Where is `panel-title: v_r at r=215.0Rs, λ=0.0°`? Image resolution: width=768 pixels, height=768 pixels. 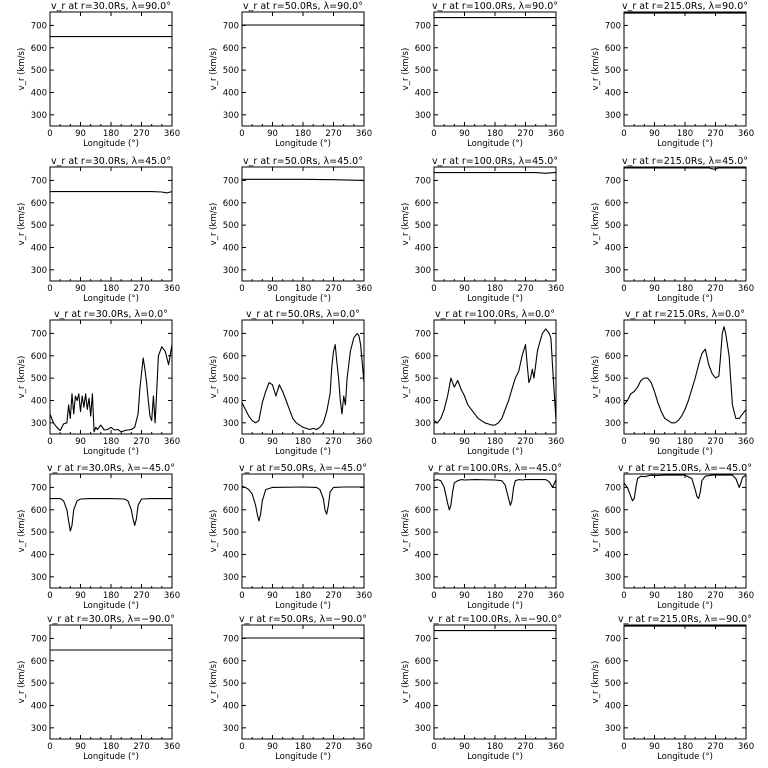
panel-title: v_r at r=215.0Rs, λ=0.0° is located at coordinates (685, 314).